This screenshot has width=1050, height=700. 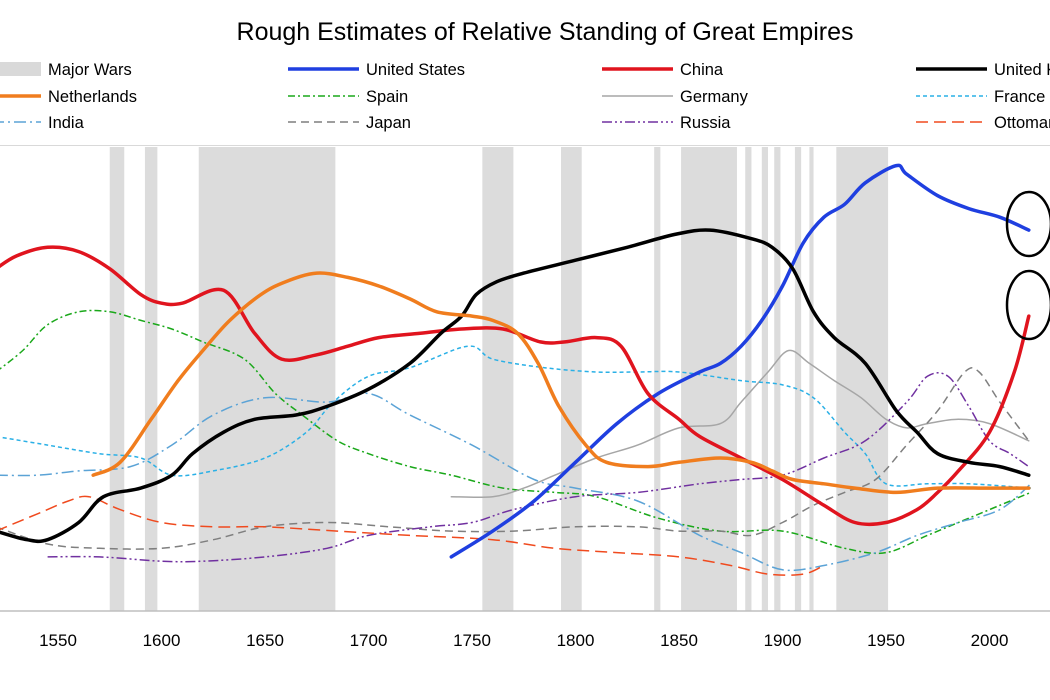 I want to click on x-tick-label-1650: 1650, so click(x=265, y=640).